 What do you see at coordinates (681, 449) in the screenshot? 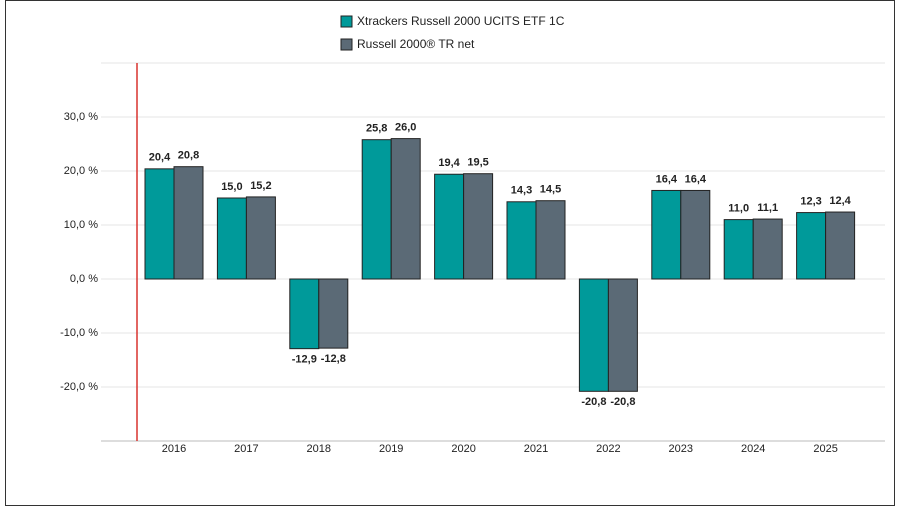
I see `x-tick-label: 2023` at bounding box center [681, 449].